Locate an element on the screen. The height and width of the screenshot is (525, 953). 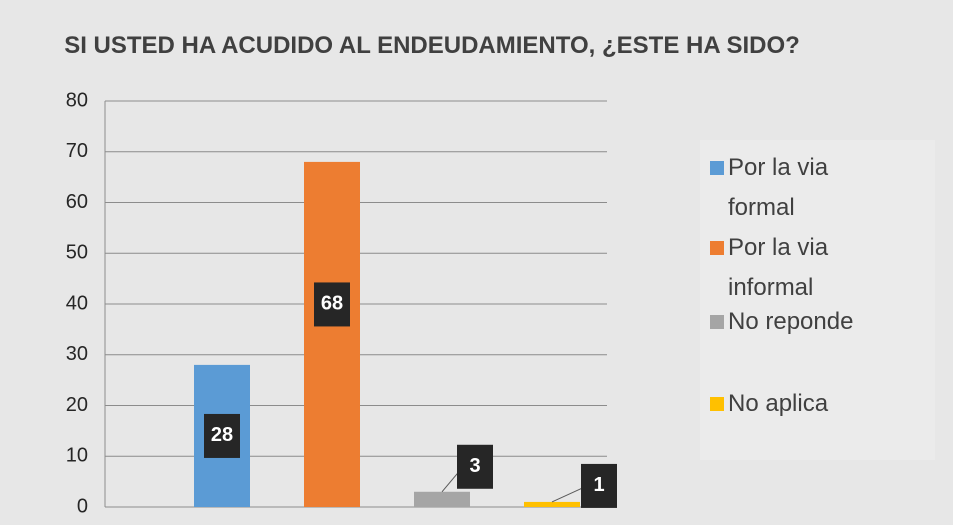
data-label: 28 is located at coordinates (222, 435).